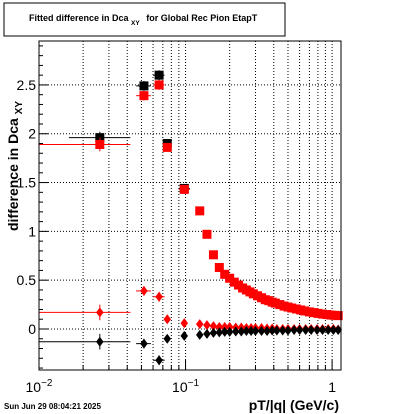  What do you see at coordinates (52, 406) in the screenshot?
I see `timestamp: Sun Jun 29 08:04:21 2025` at bounding box center [52, 406].